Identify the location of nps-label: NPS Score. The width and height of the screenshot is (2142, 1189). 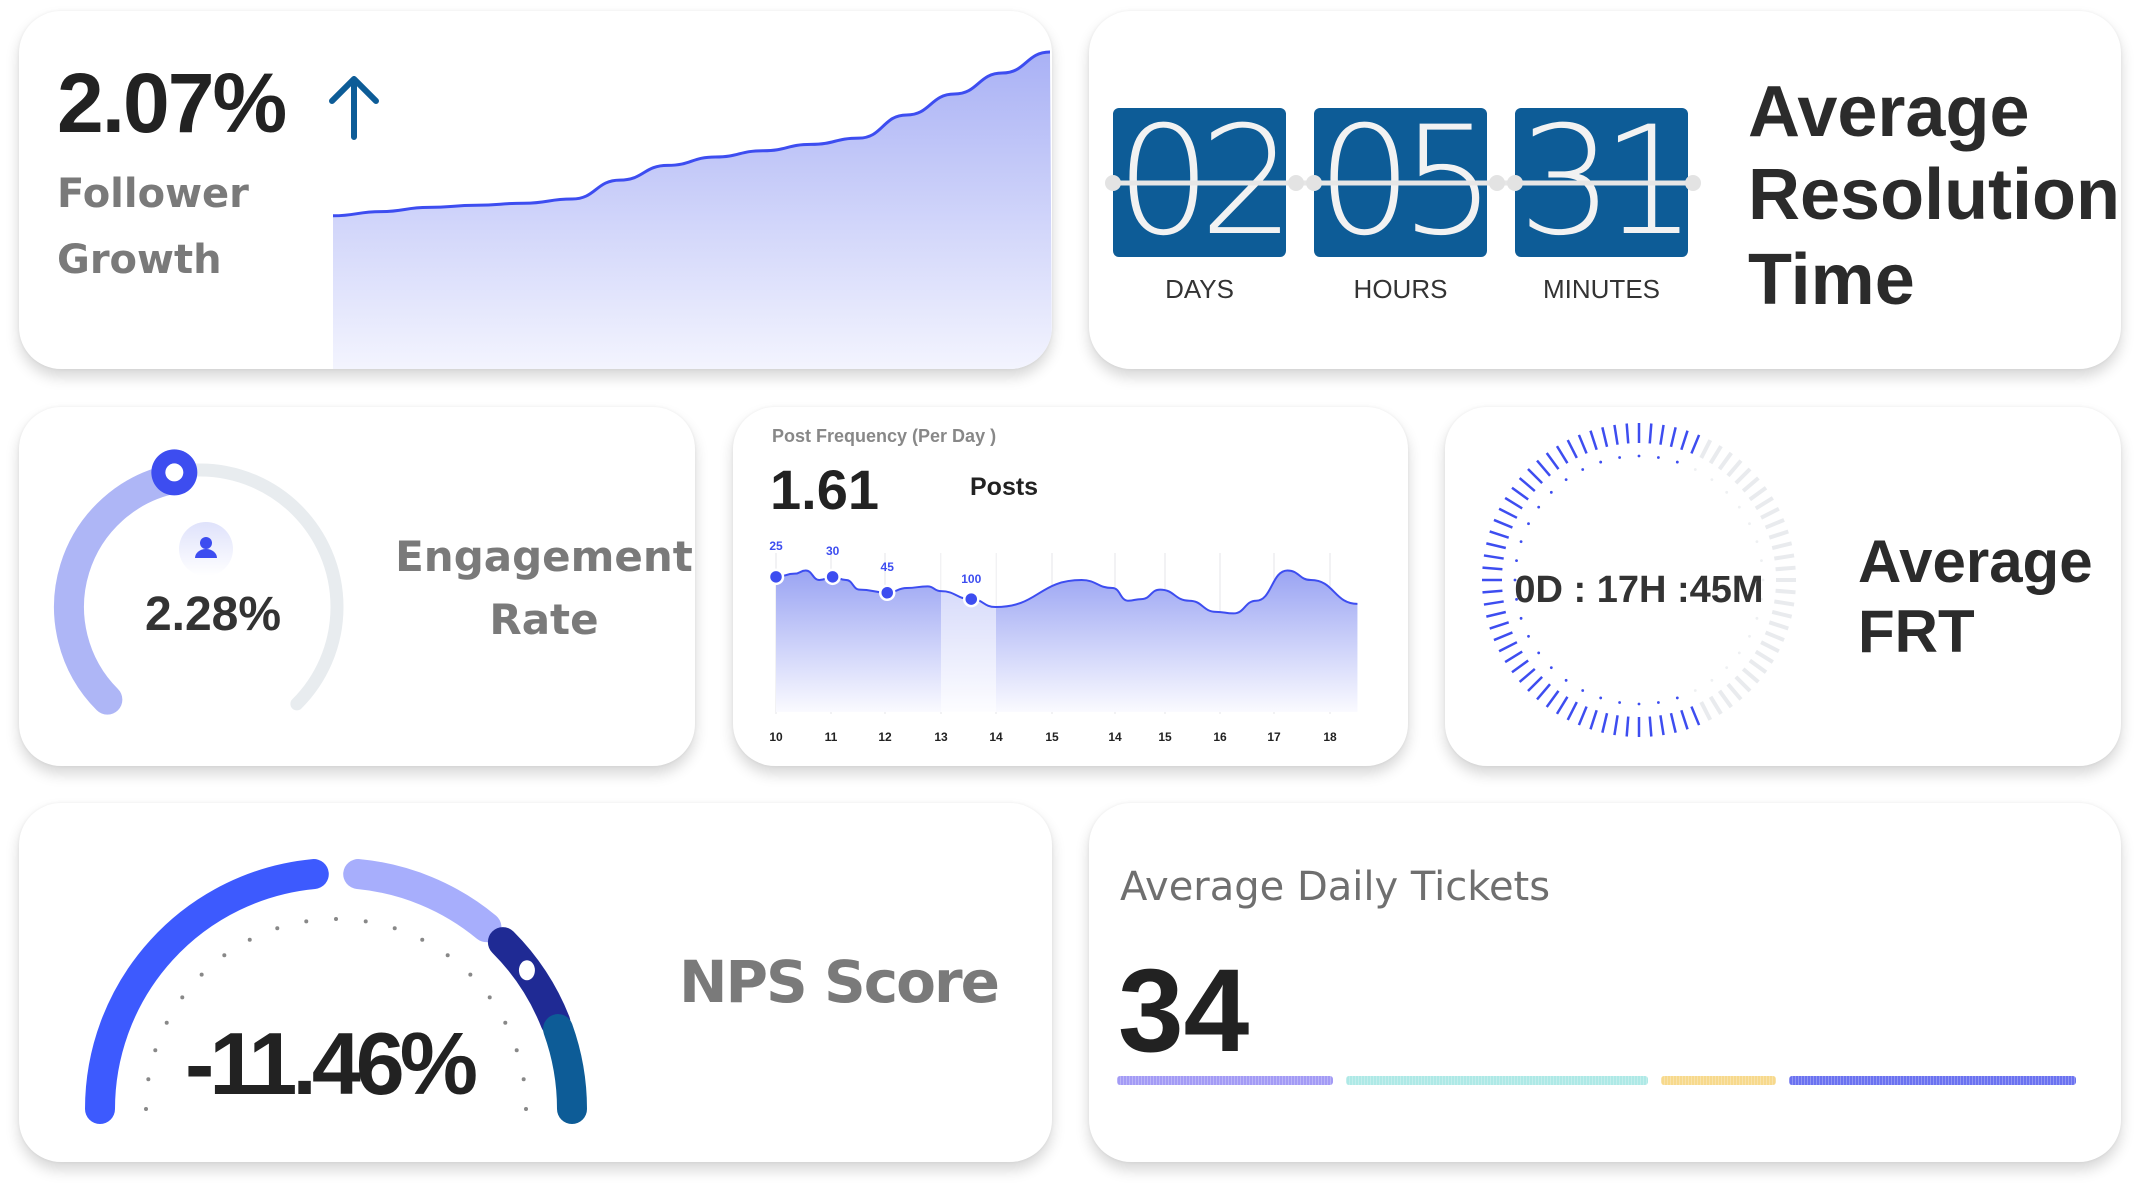
(839, 982).